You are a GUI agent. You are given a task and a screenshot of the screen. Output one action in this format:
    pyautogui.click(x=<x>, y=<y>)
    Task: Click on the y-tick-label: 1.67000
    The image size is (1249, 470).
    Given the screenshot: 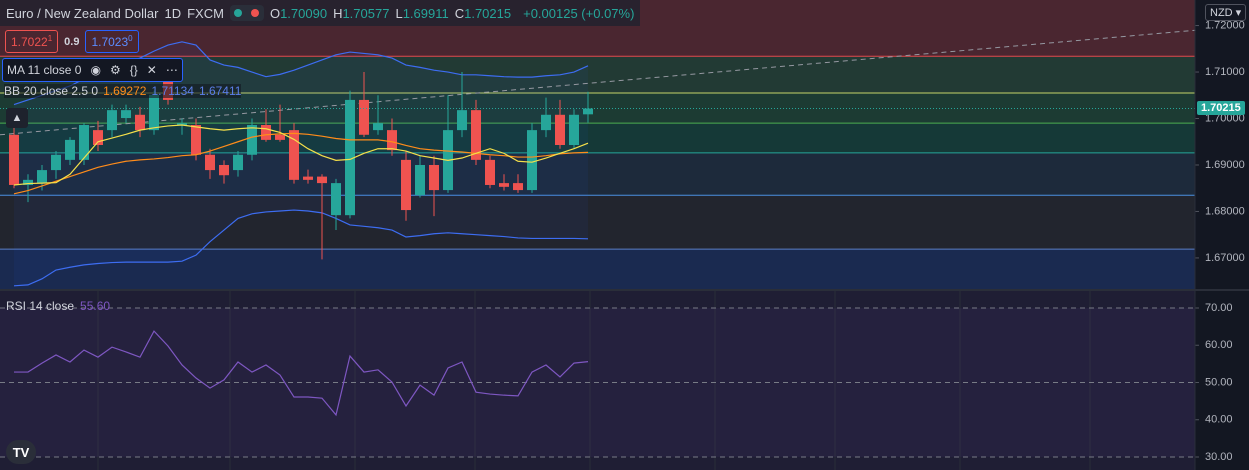 What is the action you would take?
    pyautogui.click(x=1225, y=258)
    